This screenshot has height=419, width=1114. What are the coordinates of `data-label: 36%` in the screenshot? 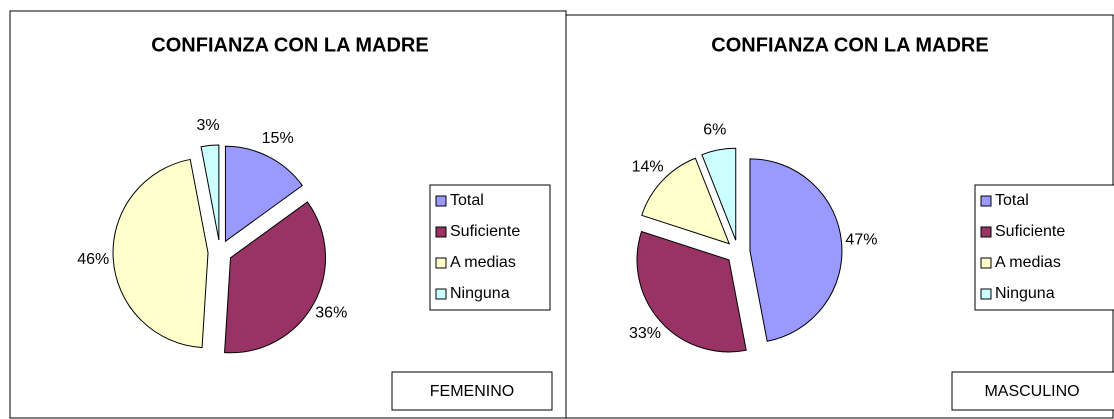 It's located at (331, 312).